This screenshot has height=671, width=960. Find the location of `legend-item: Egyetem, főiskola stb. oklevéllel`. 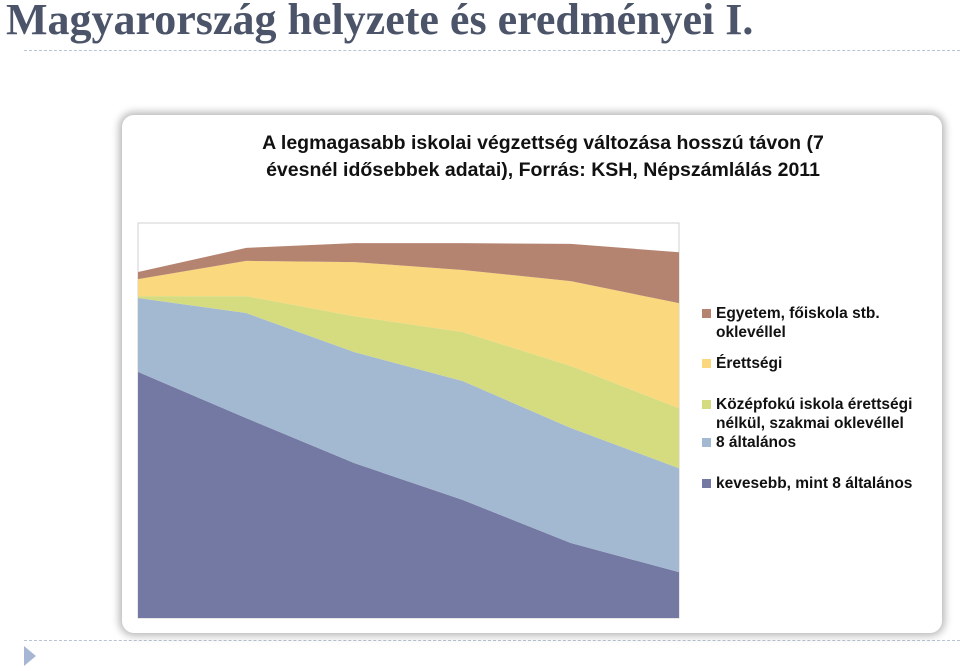

legend-item: Egyetem, főiskola stb. oklevéllel is located at coordinates (819, 323).